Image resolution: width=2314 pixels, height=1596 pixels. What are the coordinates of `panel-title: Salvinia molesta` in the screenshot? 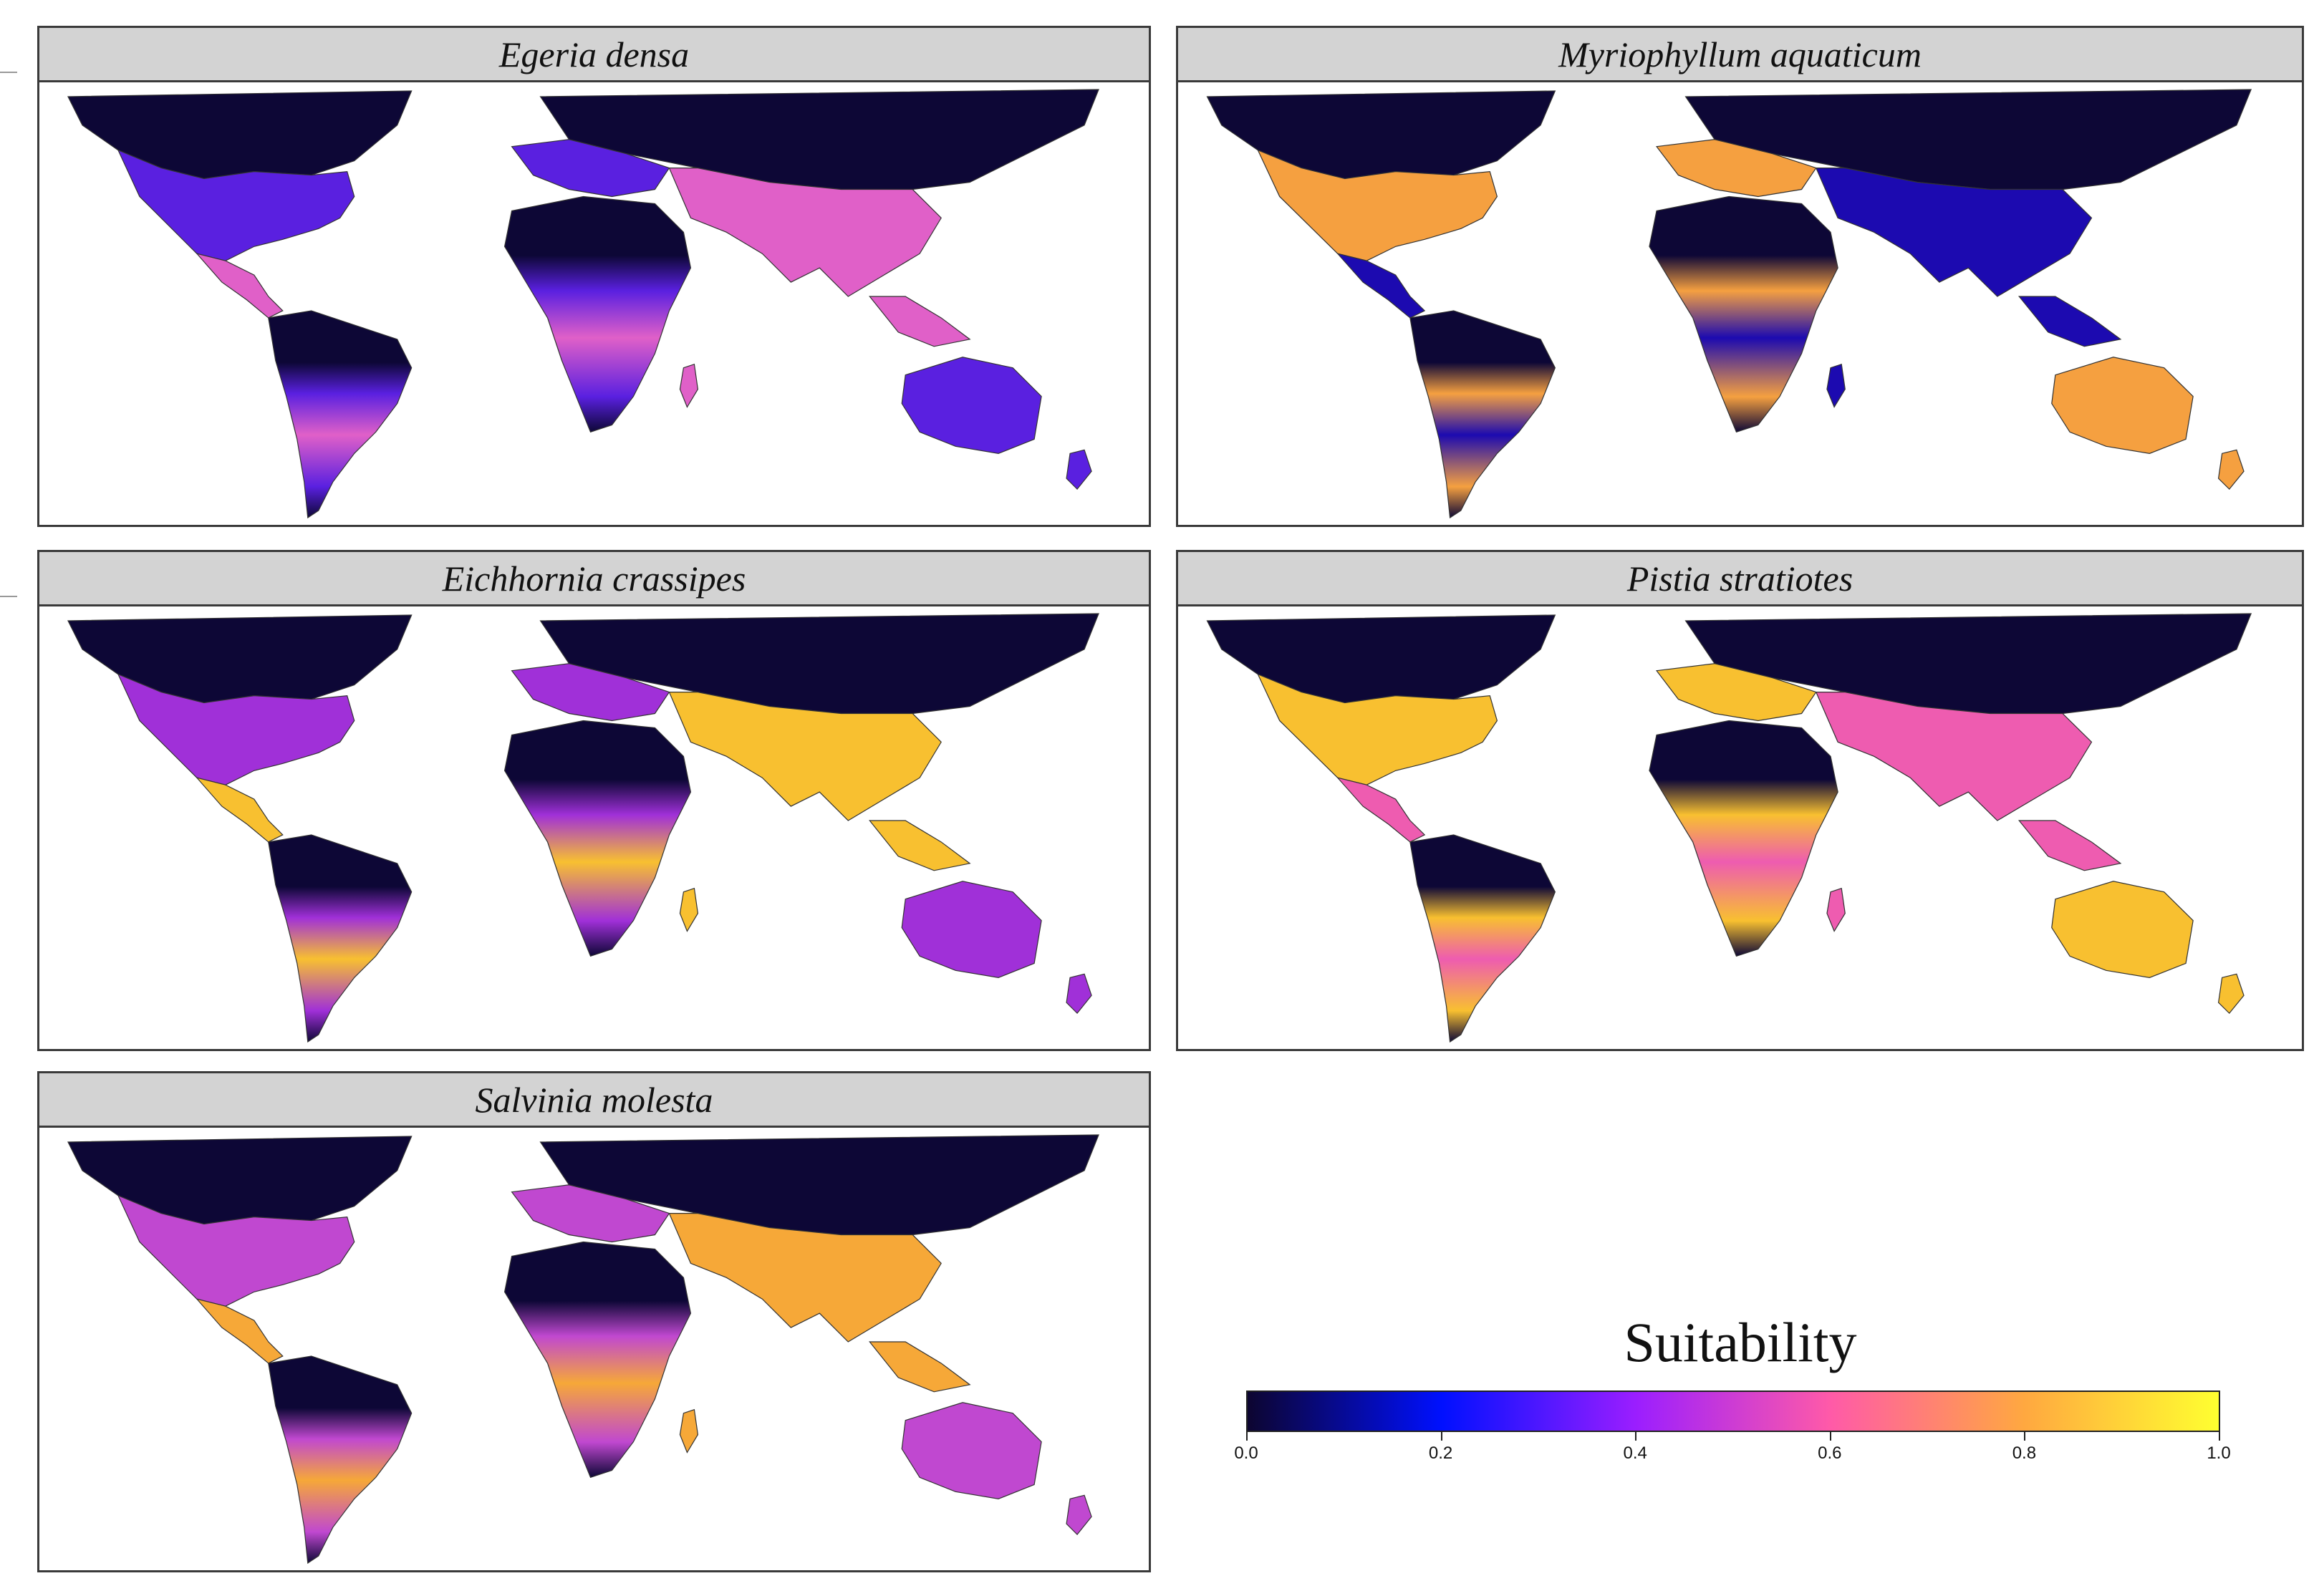 It's located at (594, 1099).